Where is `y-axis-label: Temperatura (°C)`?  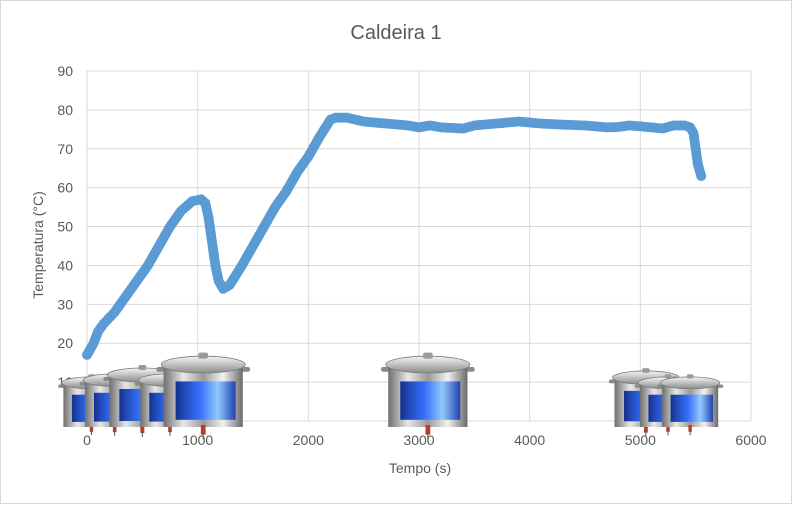 y-axis-label: Temperatura (°C) is located at coordinates (38, 245).